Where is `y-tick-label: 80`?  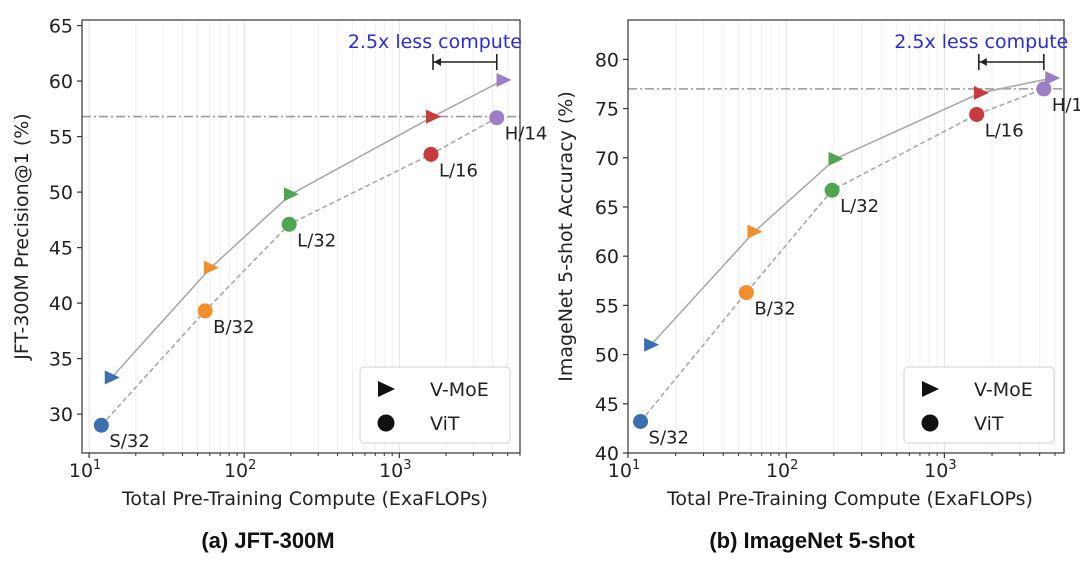 y-tick-label: 80 is located at coordinates (607, 60).